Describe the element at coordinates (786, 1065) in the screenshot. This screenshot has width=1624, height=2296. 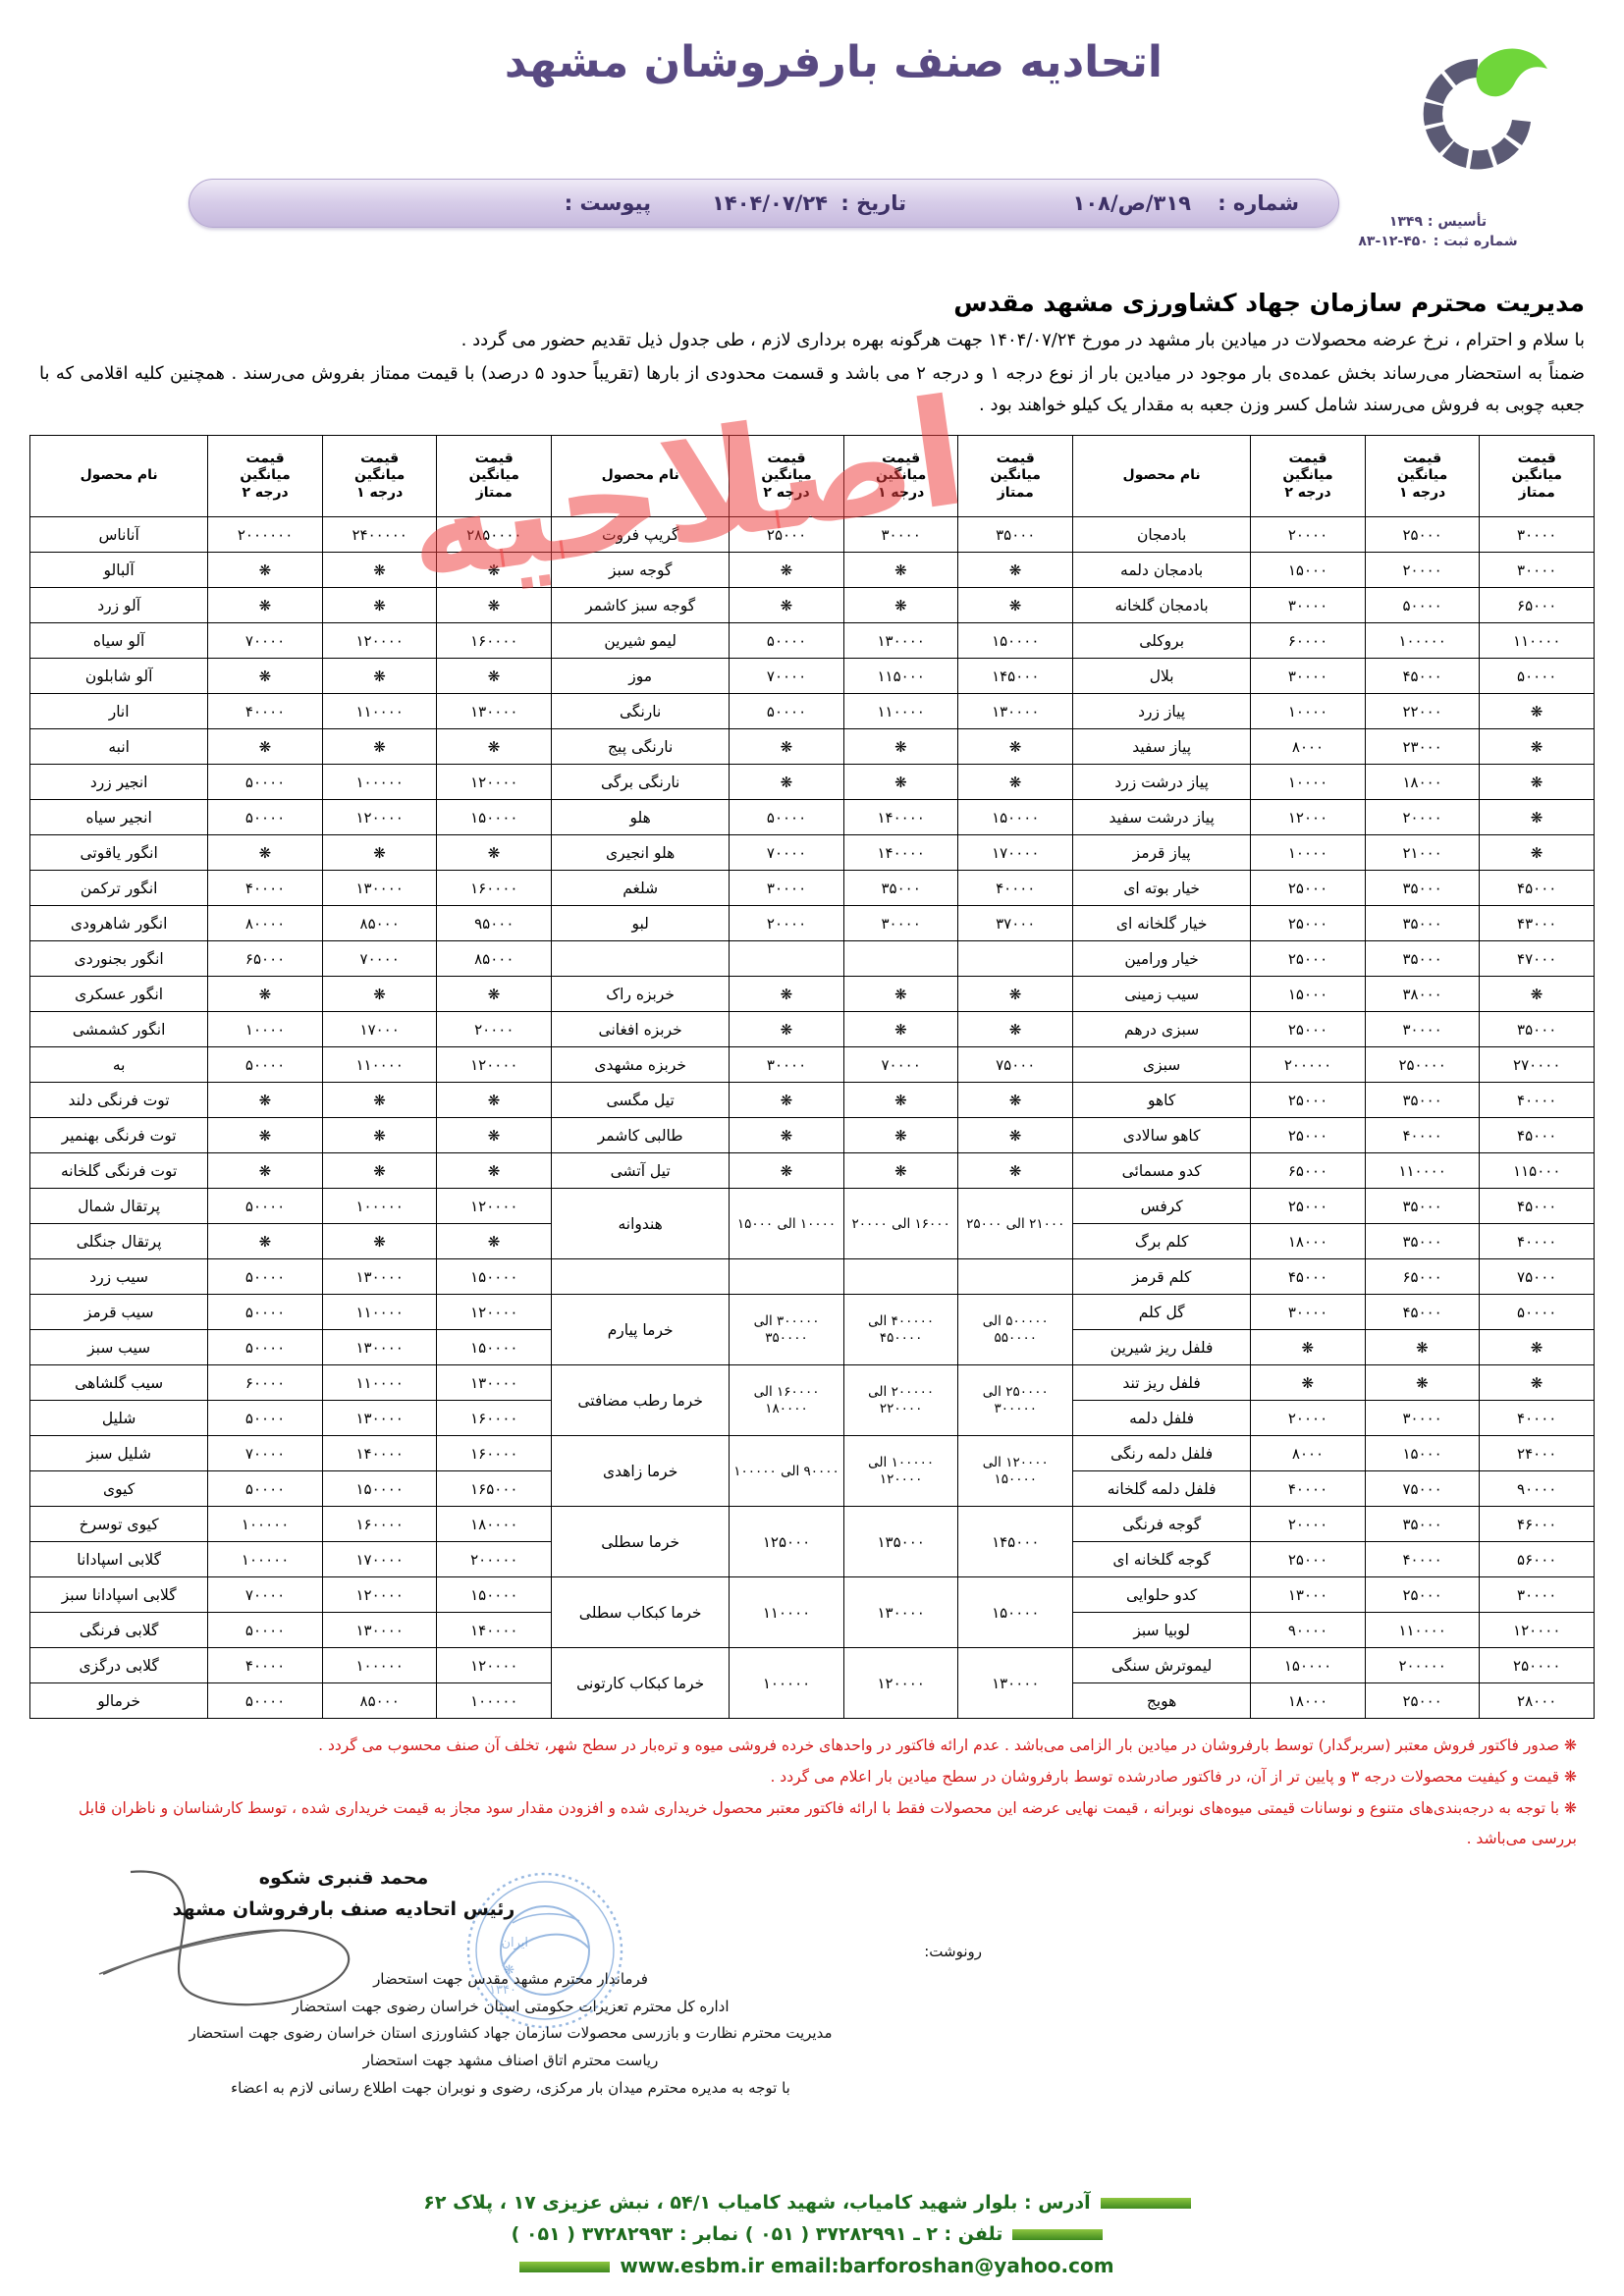
I see `price-grade2: ۳۰۰۰۰` at that location.